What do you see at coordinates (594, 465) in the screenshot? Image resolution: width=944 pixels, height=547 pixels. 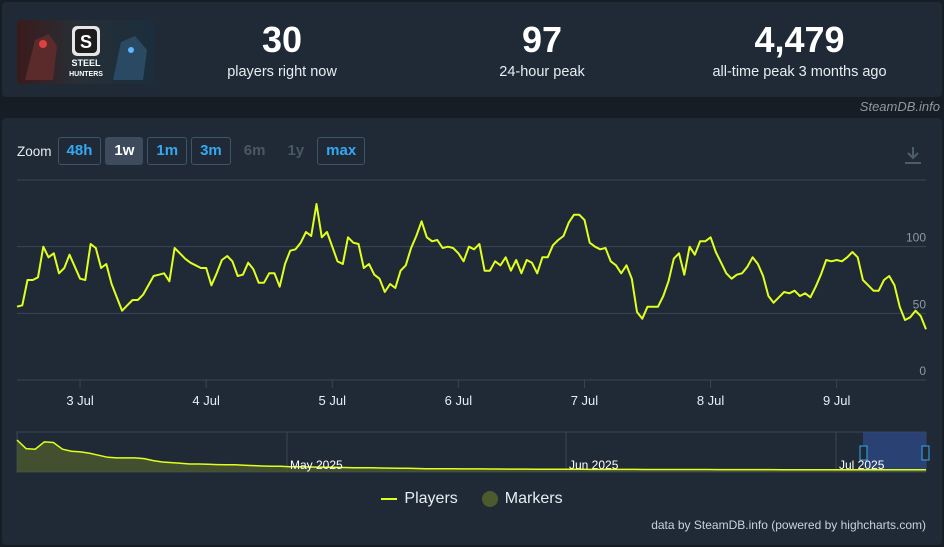 I see `navigator-month-label: Jun 2025` at bounding box center [594, 465].